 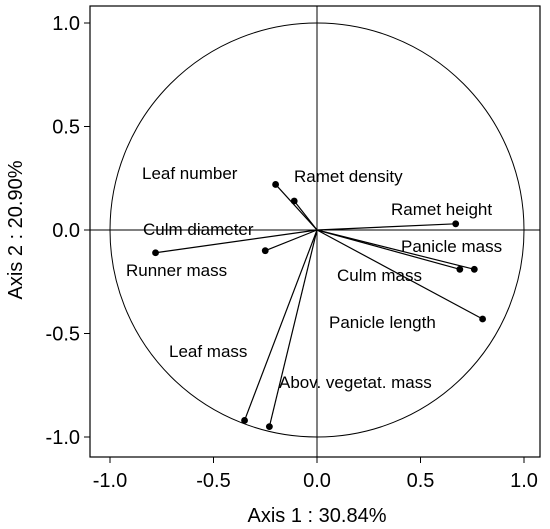 I want to click on variable-label: Ramet density, so click(x=348, y=176).